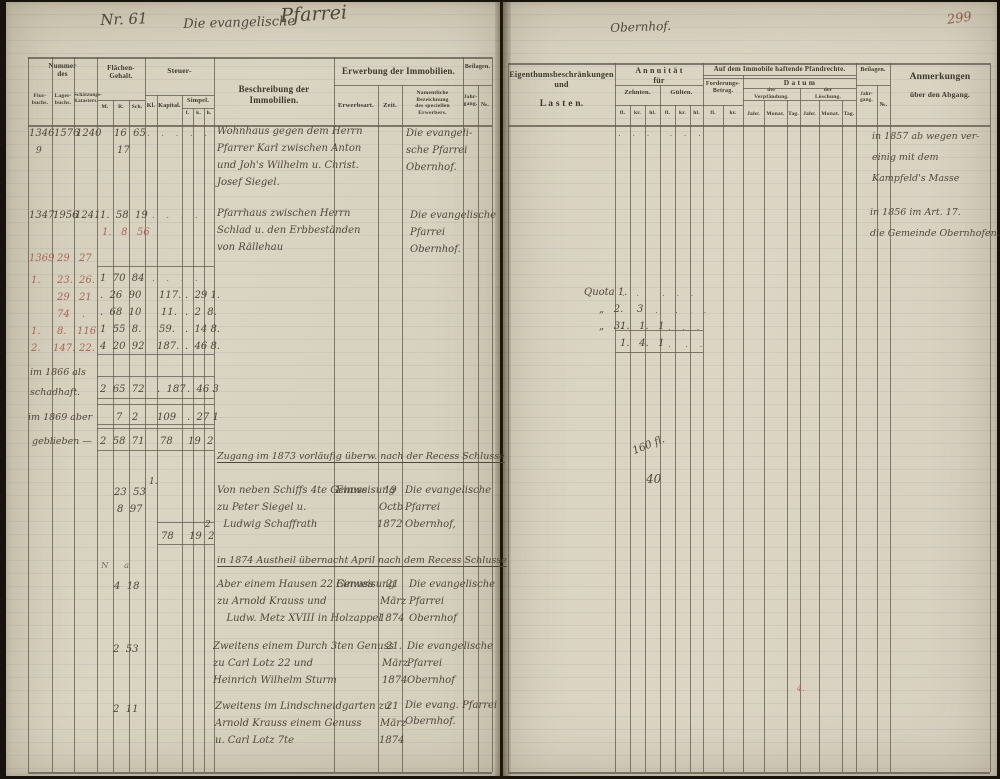  What do you see at coordinates (121, 72) in the screenshot?
I see `col-header-flaechengehalt: Flächen- Gehalt.` at bounding box center [121, 72].